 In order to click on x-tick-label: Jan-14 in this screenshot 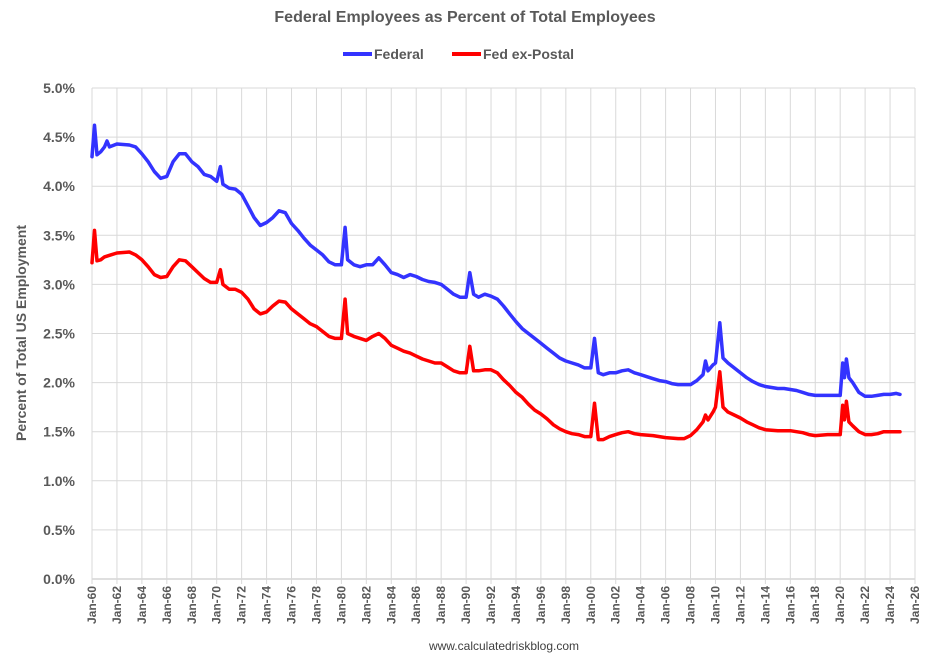, I will do `click(765, 605)`.